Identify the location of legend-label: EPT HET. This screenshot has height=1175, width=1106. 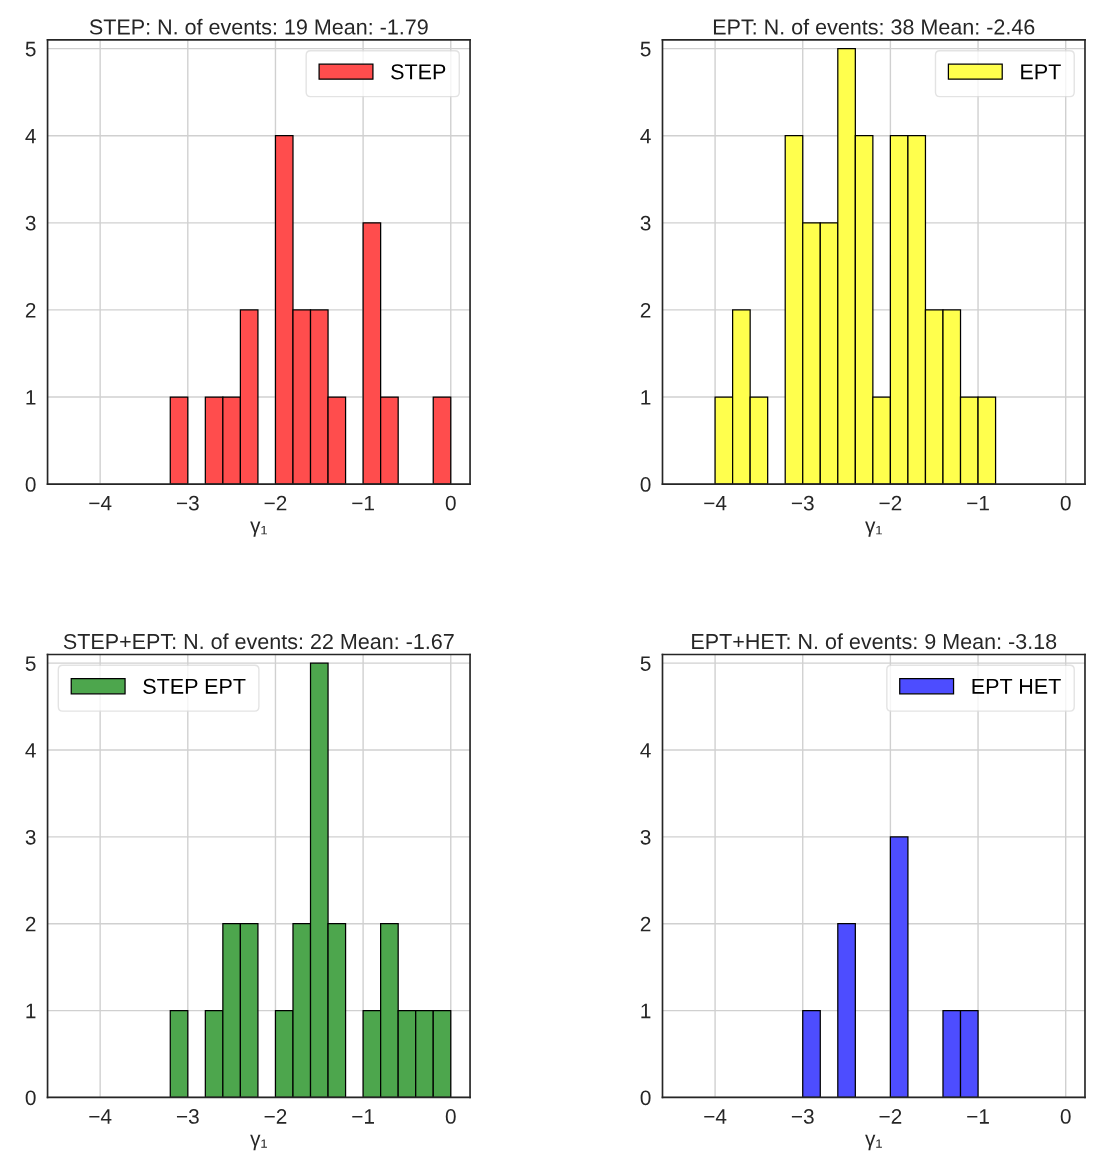
(1016, 686).